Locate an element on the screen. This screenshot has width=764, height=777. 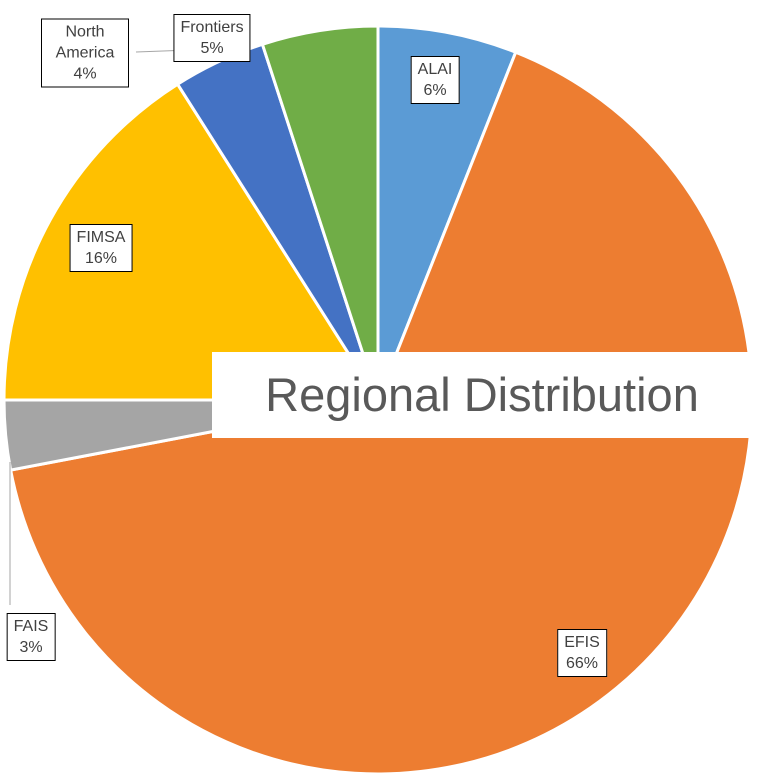
label-value: 16% is located at coordinates (101, 258).